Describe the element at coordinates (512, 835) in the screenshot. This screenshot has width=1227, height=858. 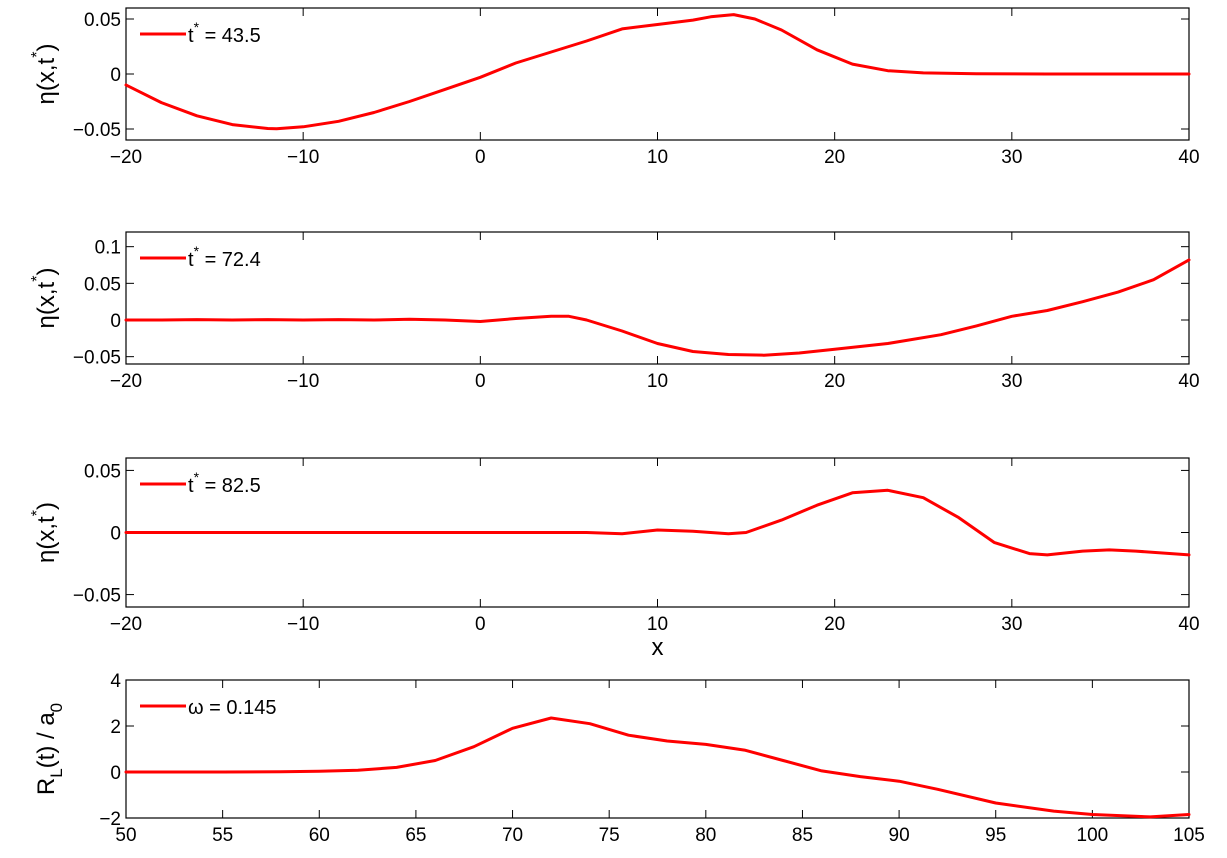
I see `x-tick-label: 70` at that location.